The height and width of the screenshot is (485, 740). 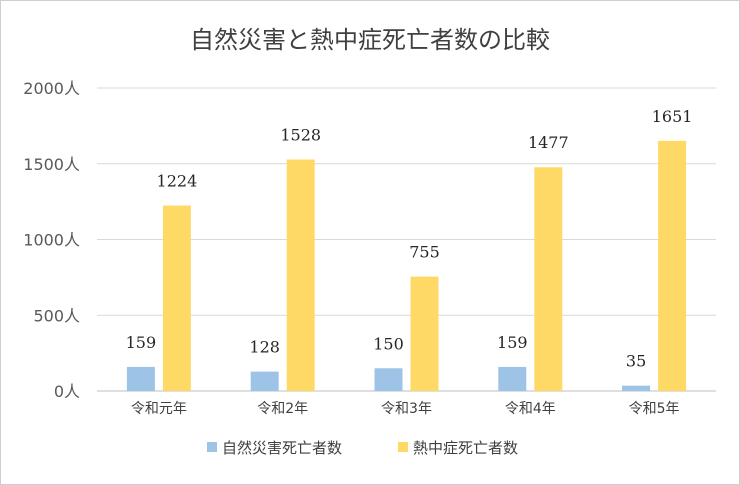 I want to click on legend-label: 自然災害死亡者数, so click(x=282, y=448).